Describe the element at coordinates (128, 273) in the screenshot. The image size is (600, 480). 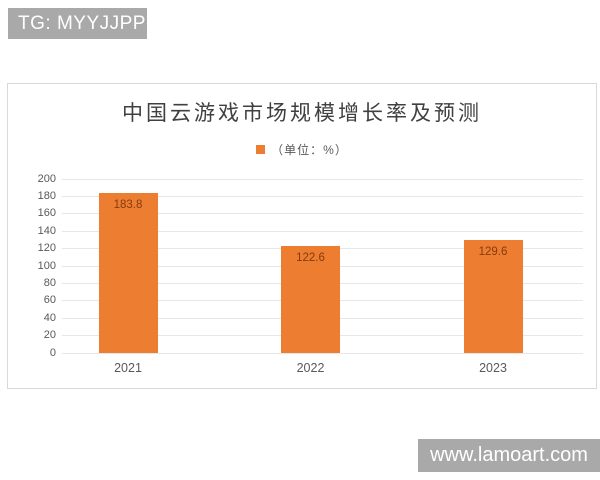
I see `bar-2021` at that location.